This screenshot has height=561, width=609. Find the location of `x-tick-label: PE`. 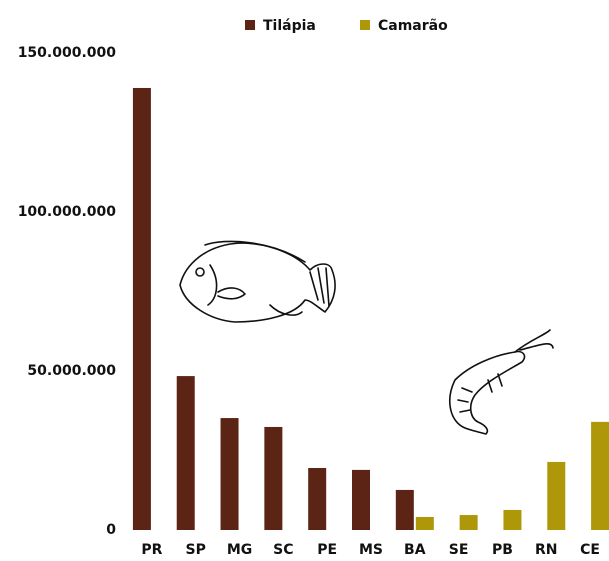

x-tick-label: PE is located at coordinates (327, 550).